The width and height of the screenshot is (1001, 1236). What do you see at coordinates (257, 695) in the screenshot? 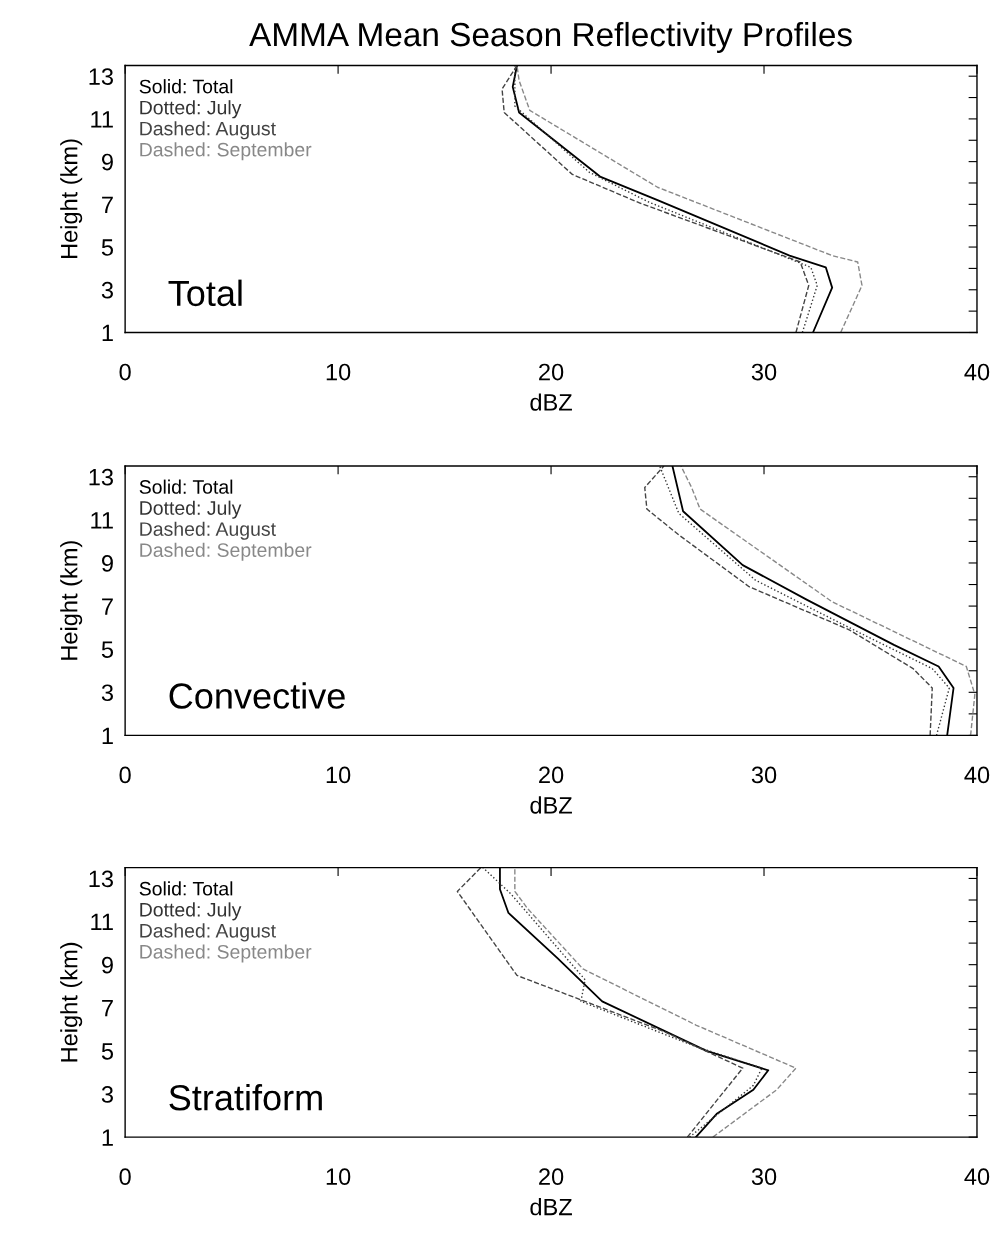
I see `annotation: Convective` at bounding box center [257, 695].